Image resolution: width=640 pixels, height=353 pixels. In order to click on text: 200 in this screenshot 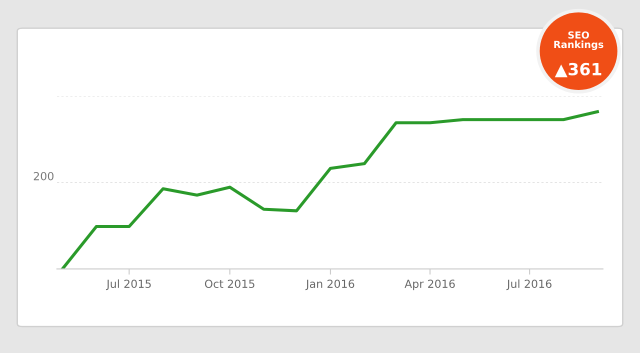, I will do `click(44, 176)`.